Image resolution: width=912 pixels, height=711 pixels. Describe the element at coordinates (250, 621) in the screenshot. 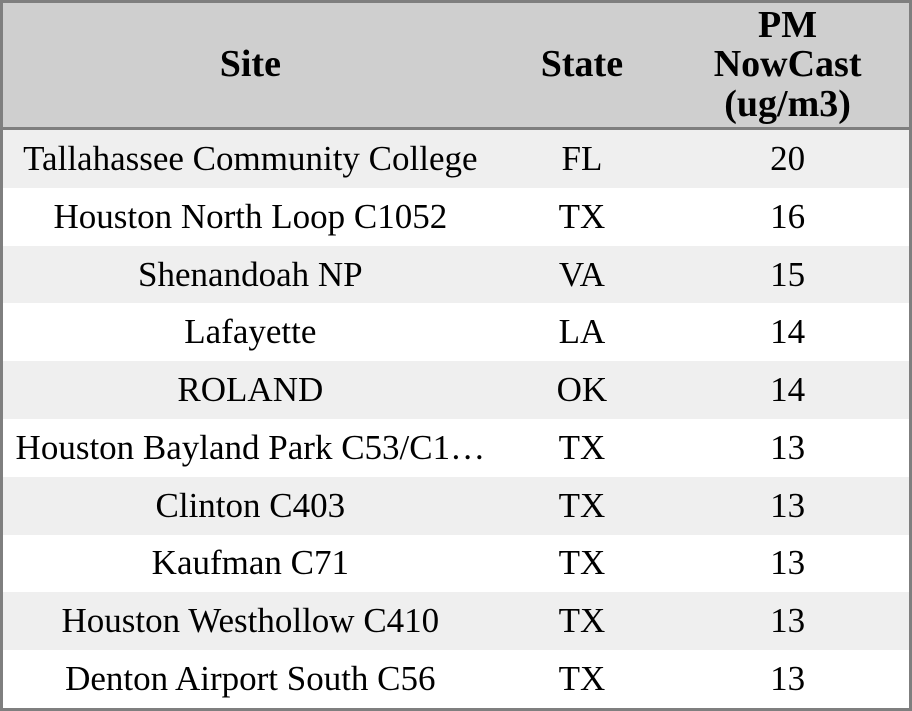

I see `site-cell: Houston Westhollow C410` at that location.